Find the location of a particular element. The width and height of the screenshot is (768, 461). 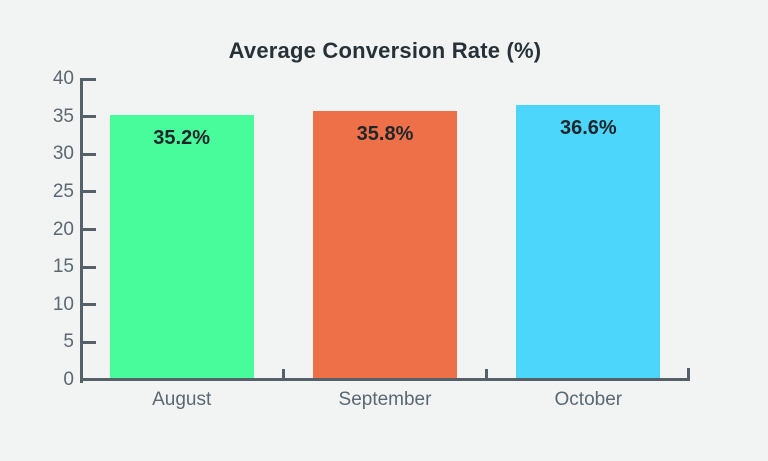

y-tick-label: 0 is located at coordinates (68, 379).